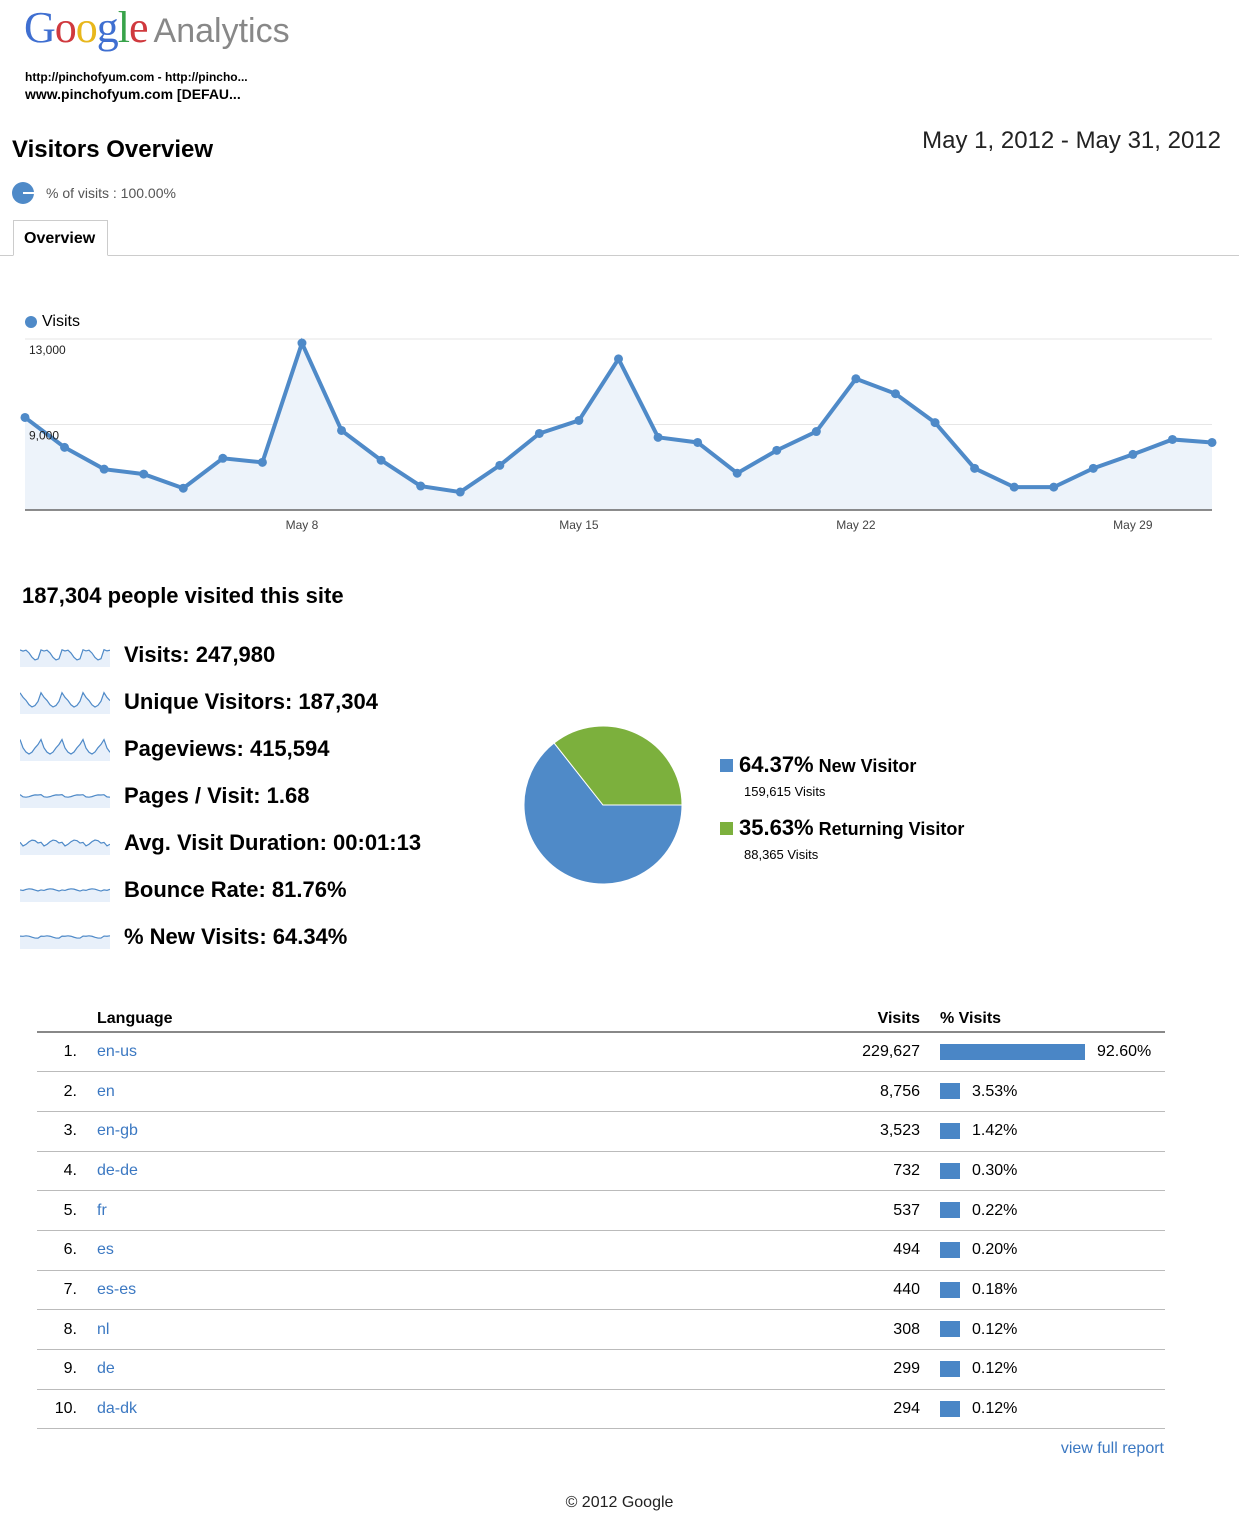  What do you see at coordinates (458, 1131) in the screenshot?
I see `language-link: en-gb` at bounding box center [458, 1131].